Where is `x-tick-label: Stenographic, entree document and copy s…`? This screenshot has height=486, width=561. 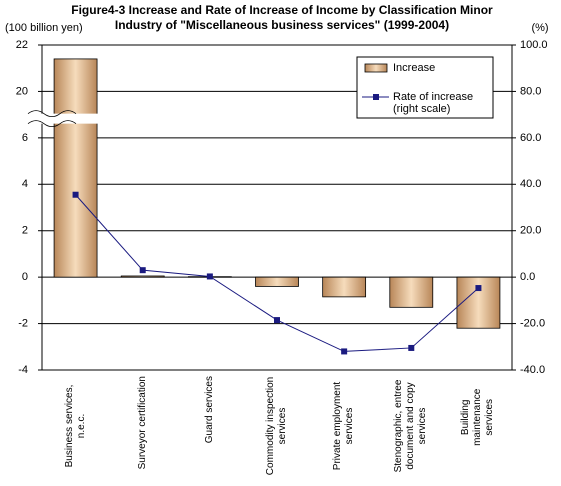
x-tick-label: Stenographic, entree document and copy s… is located at coordinates (411, 426).